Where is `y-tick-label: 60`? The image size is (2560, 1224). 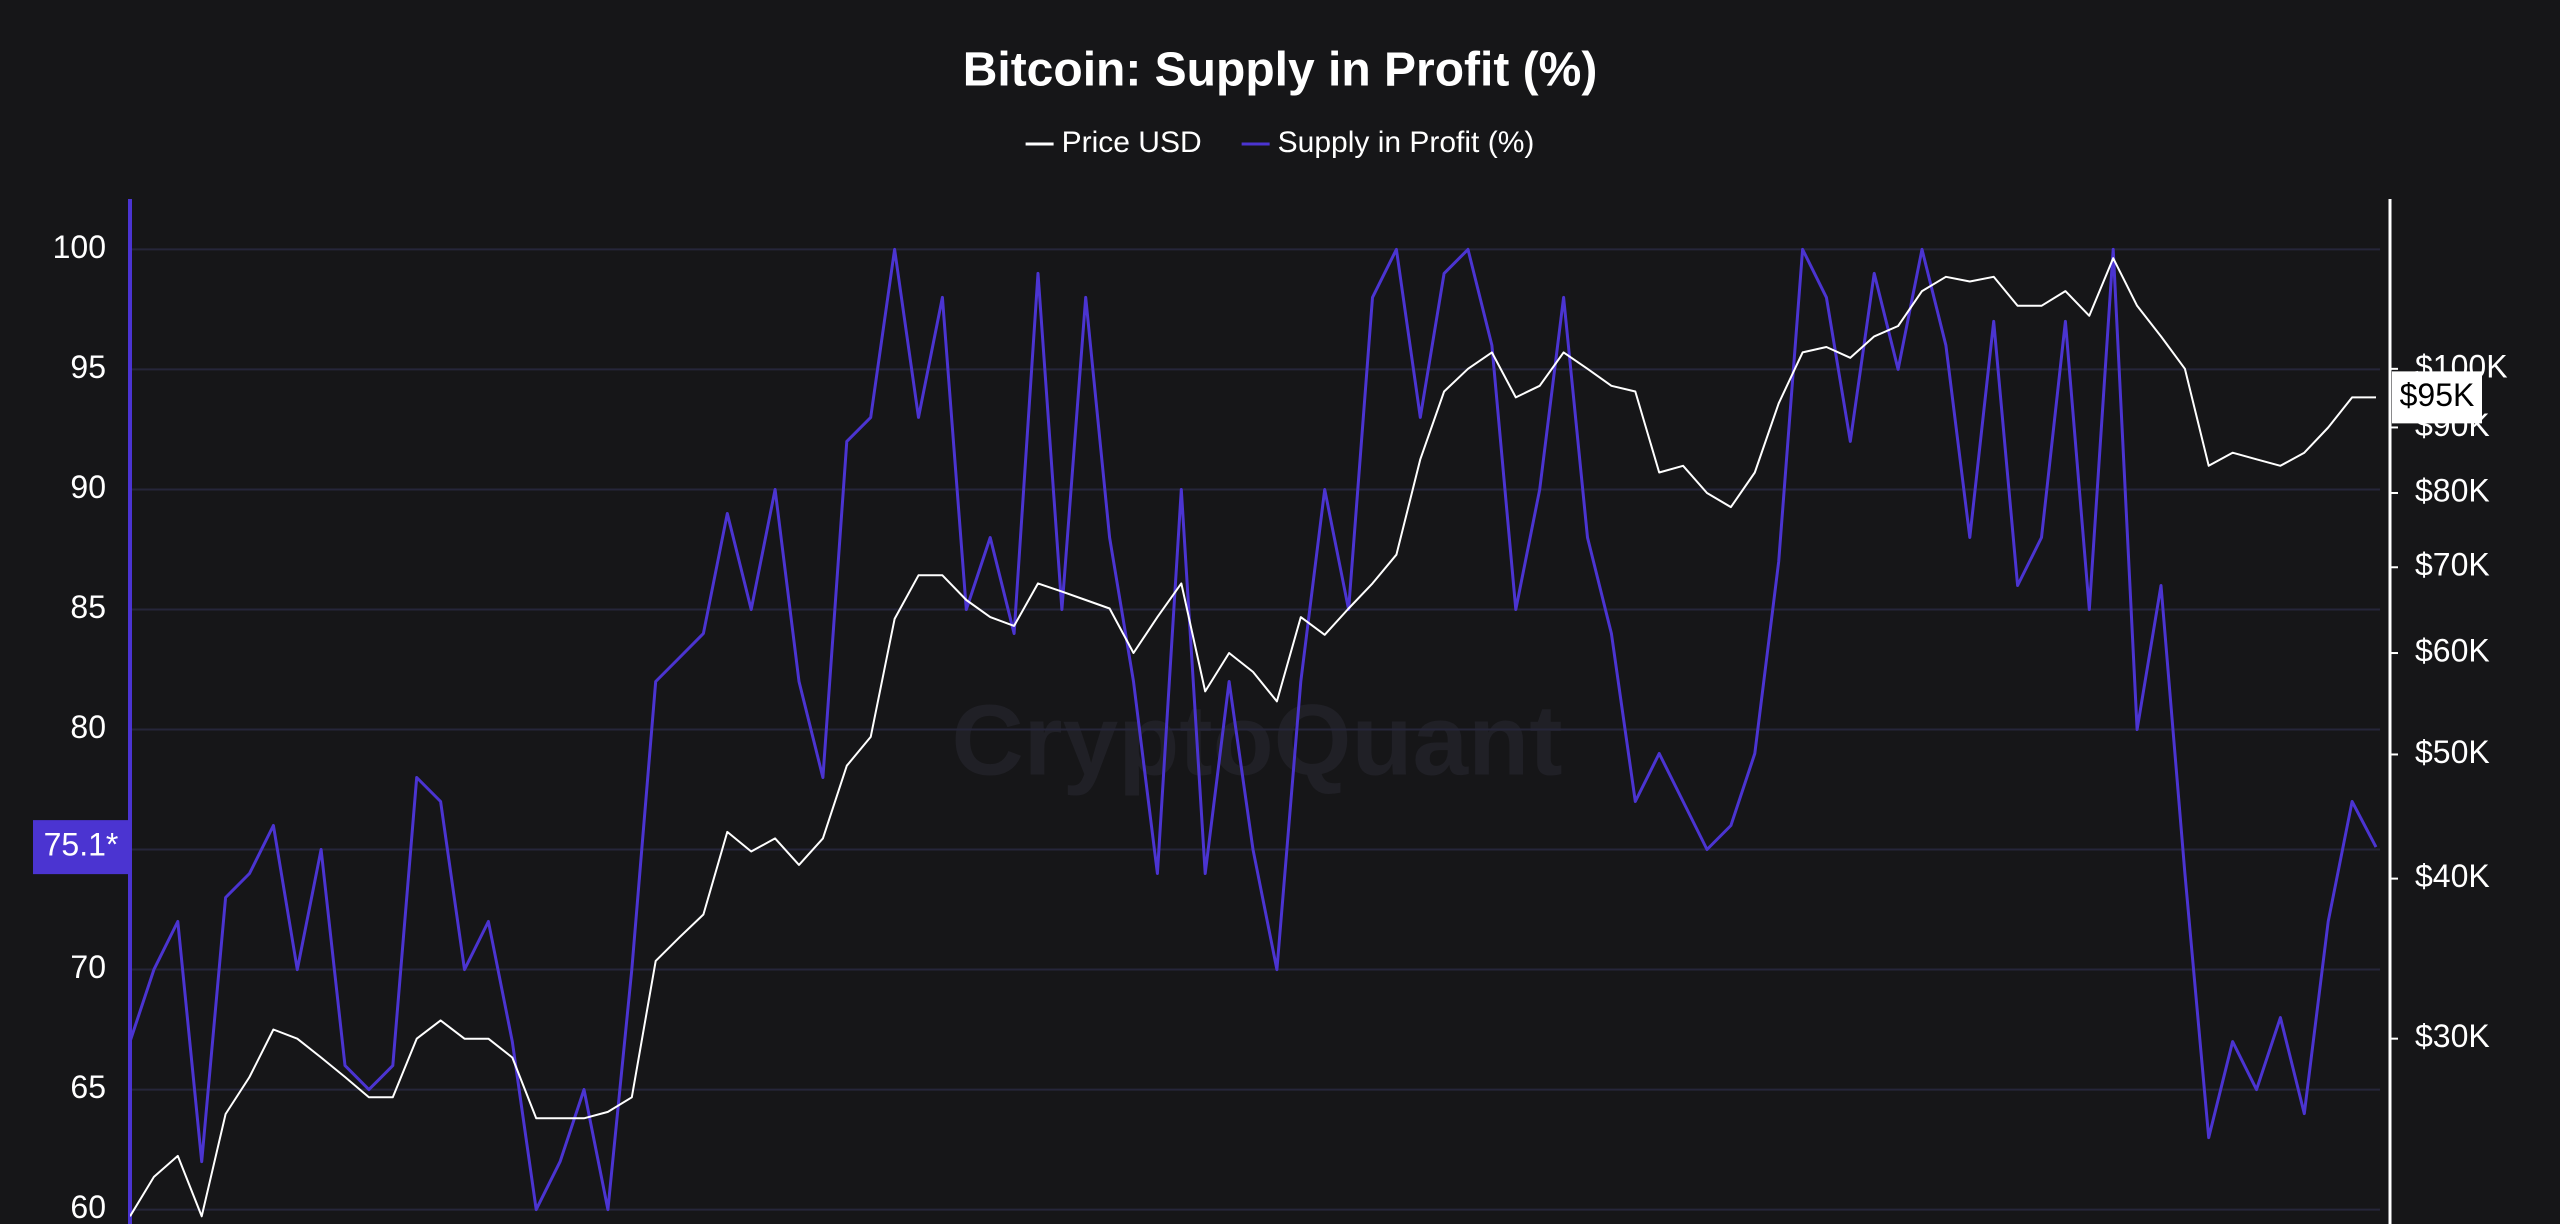 y-tick-label: 60 is located at coordinates (88, 1206).